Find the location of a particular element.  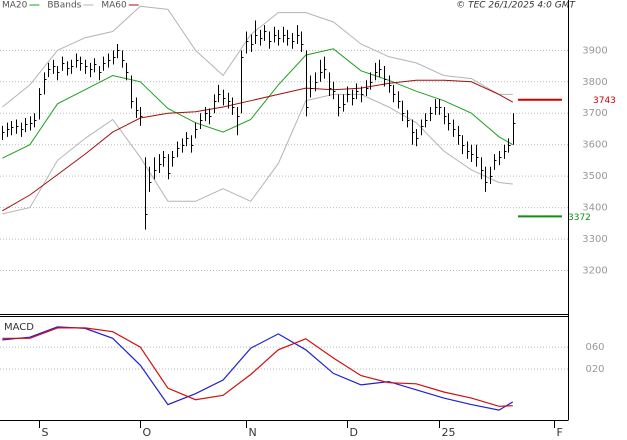

level-label: 3743 is located at coordinates (604, 101).